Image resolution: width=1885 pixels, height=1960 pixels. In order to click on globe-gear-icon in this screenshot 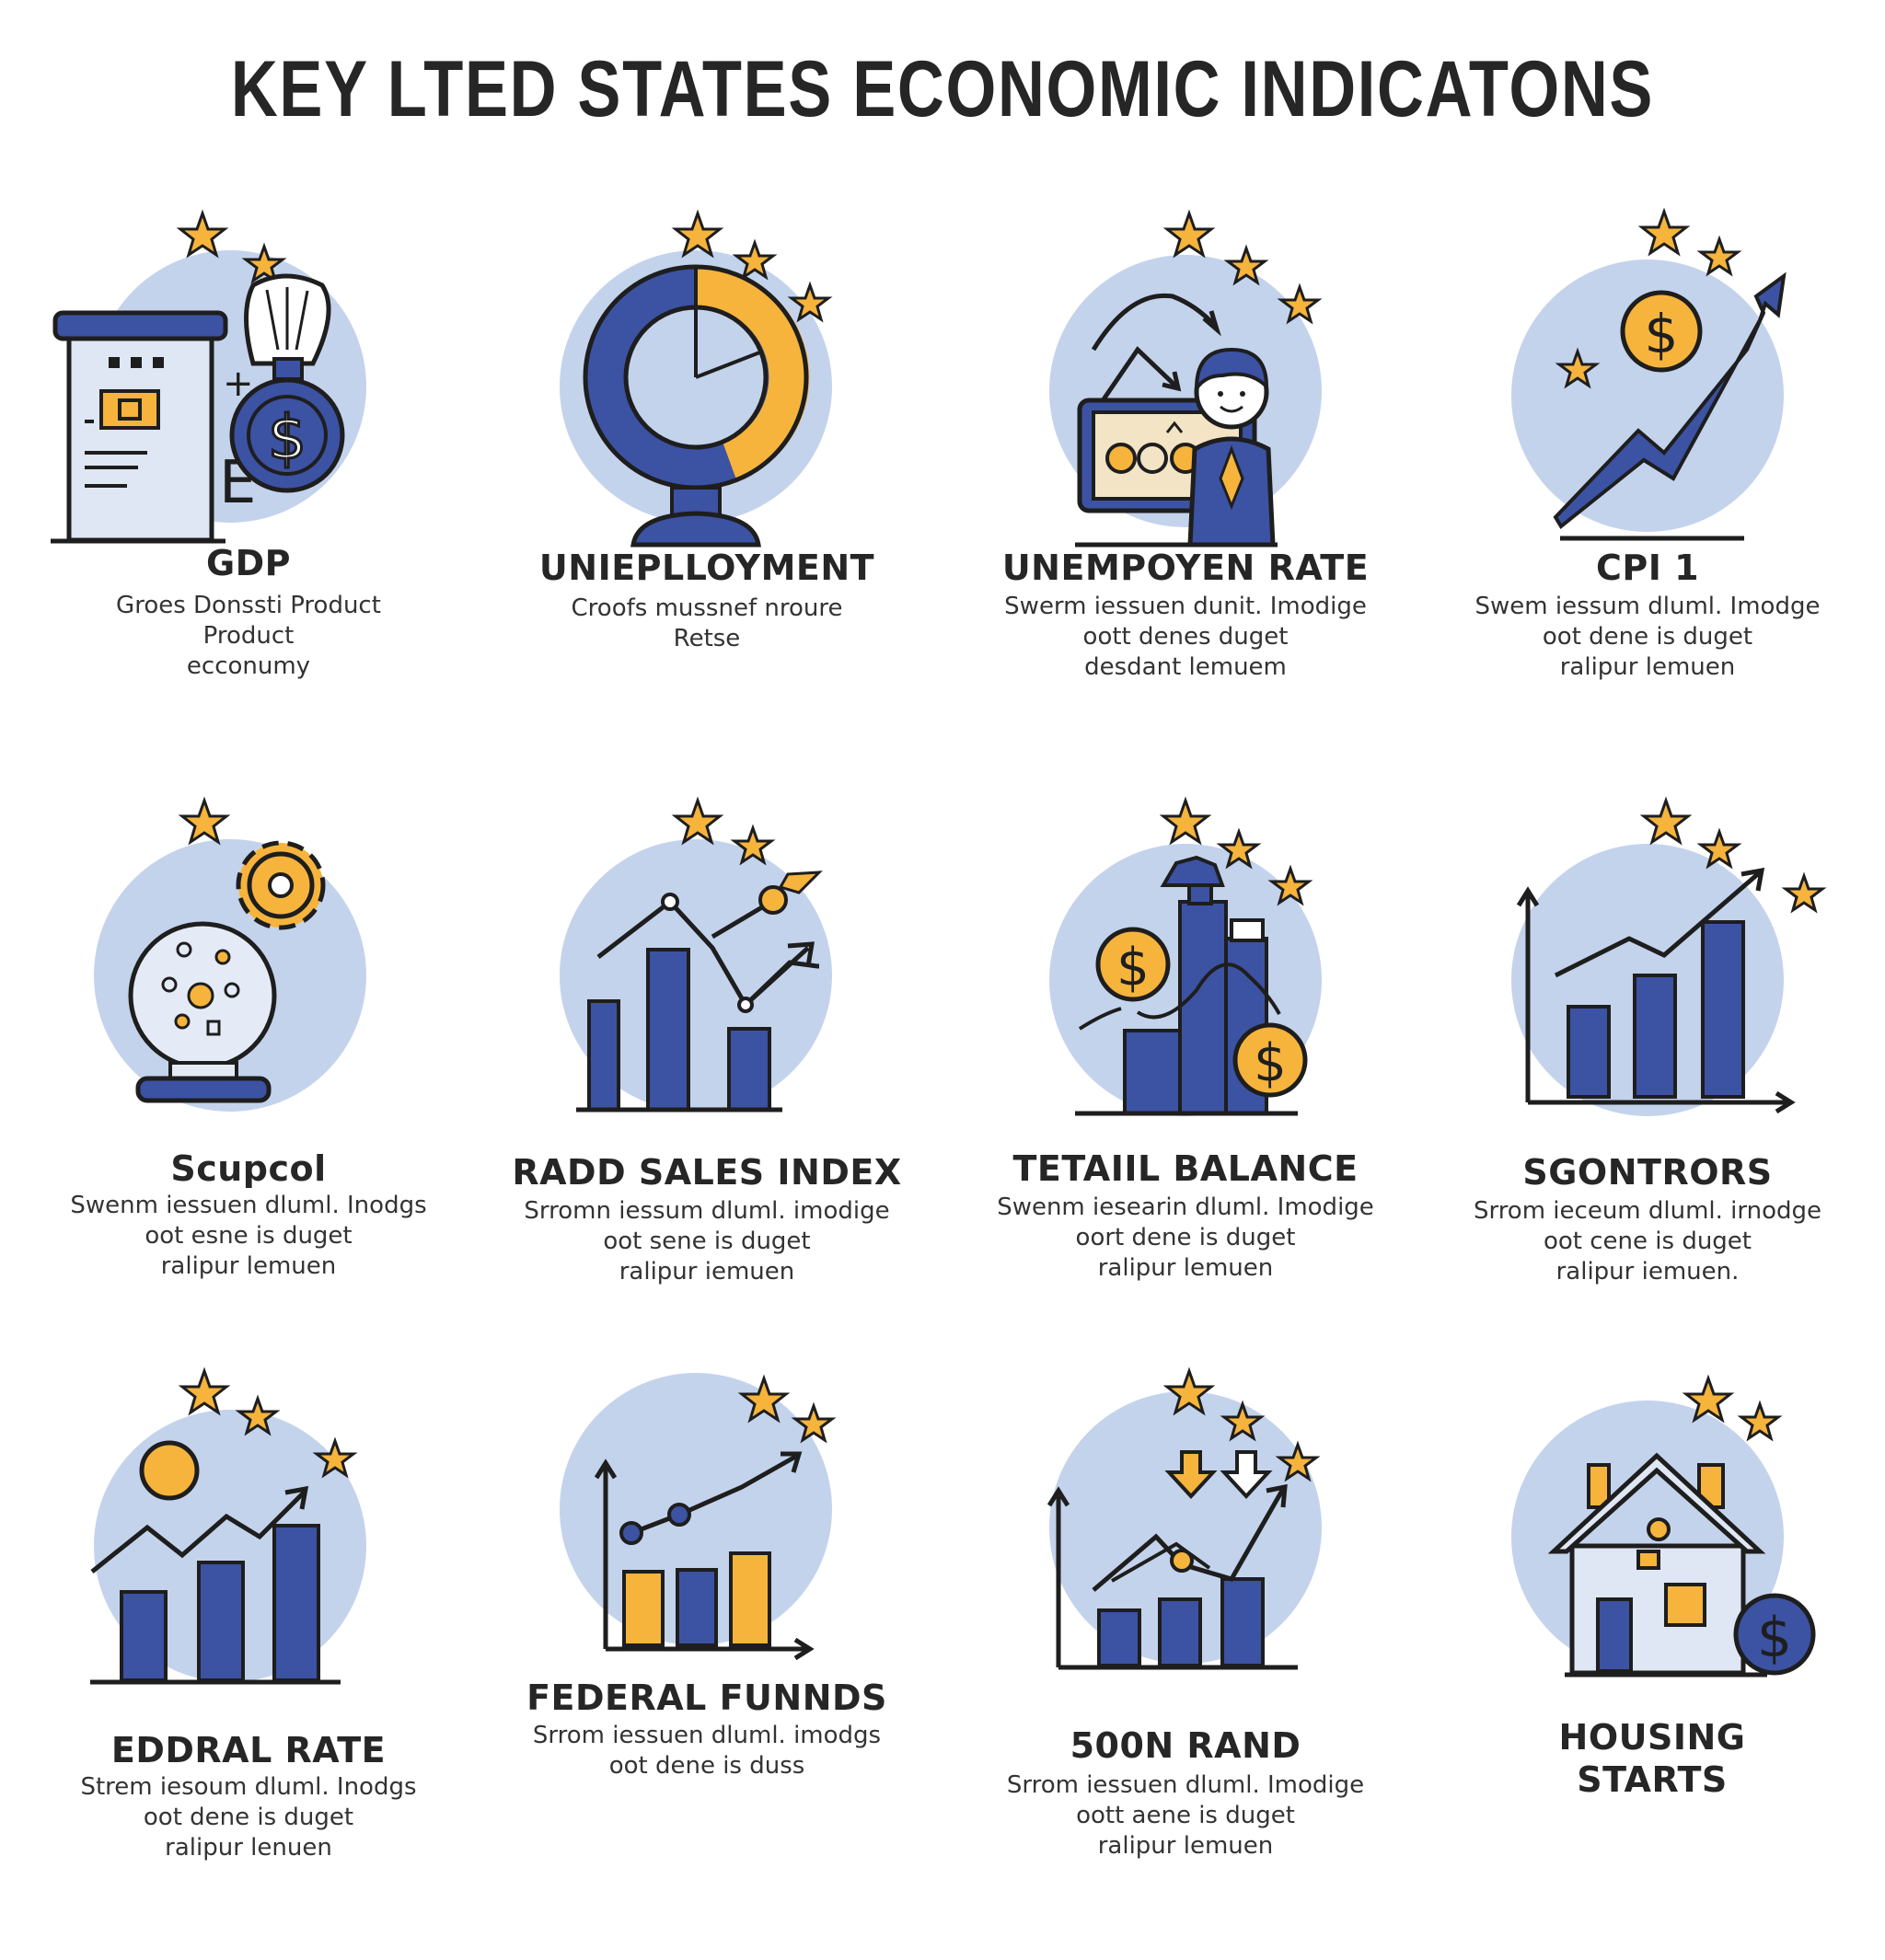, I will do `click(230, 954)`.